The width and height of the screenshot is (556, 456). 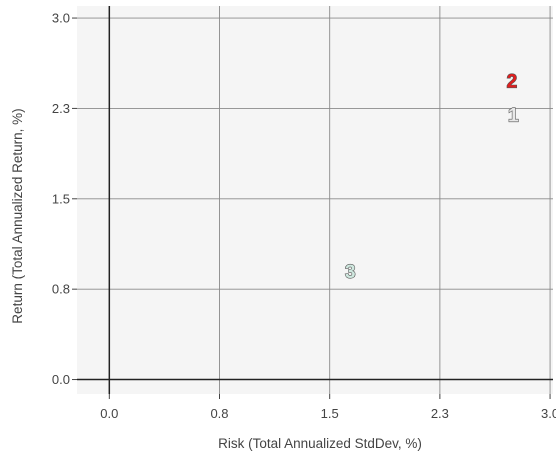 What do you see at coordinates (513, 115) in the screenshot?
I see `data-point-label: 1` at bounding box center [513, 115].